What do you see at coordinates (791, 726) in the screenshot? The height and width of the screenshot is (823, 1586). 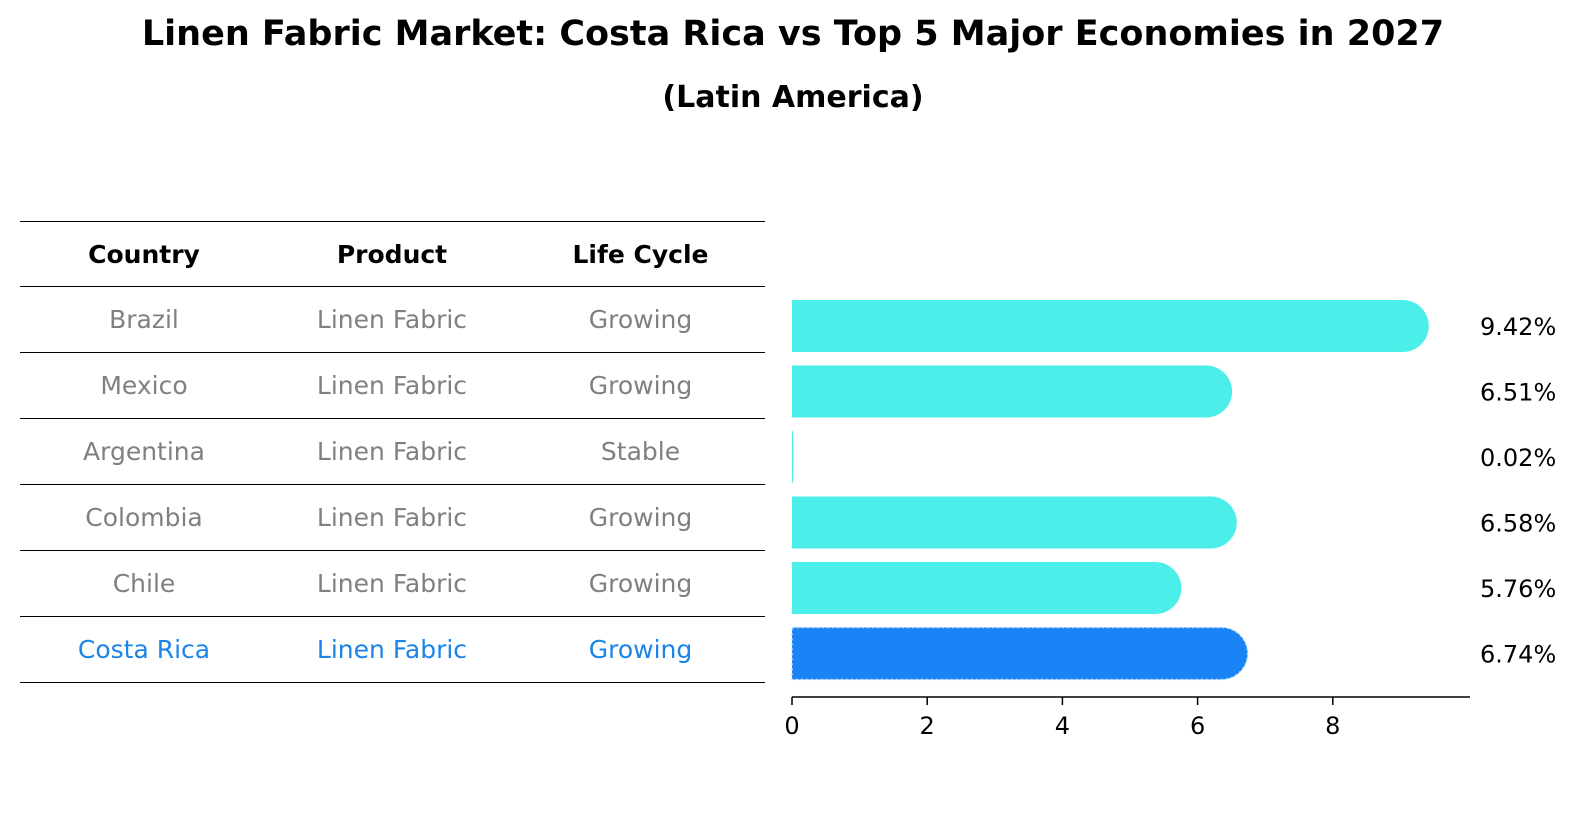 I see `x-tick-label: 0` at bounding box center [791, 726].